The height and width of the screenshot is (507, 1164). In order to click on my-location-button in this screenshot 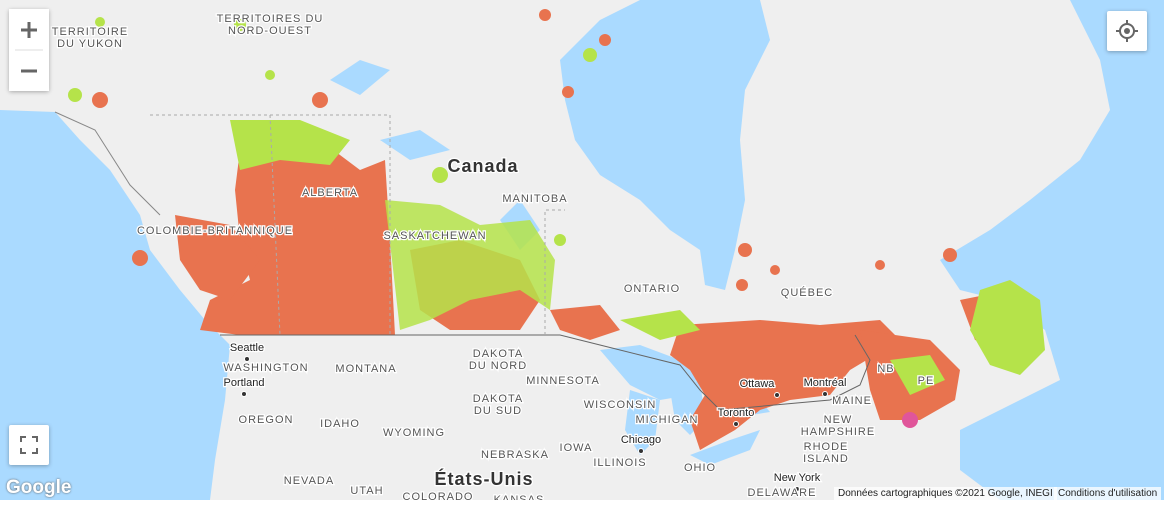, I will do `click(1127, 31)`.